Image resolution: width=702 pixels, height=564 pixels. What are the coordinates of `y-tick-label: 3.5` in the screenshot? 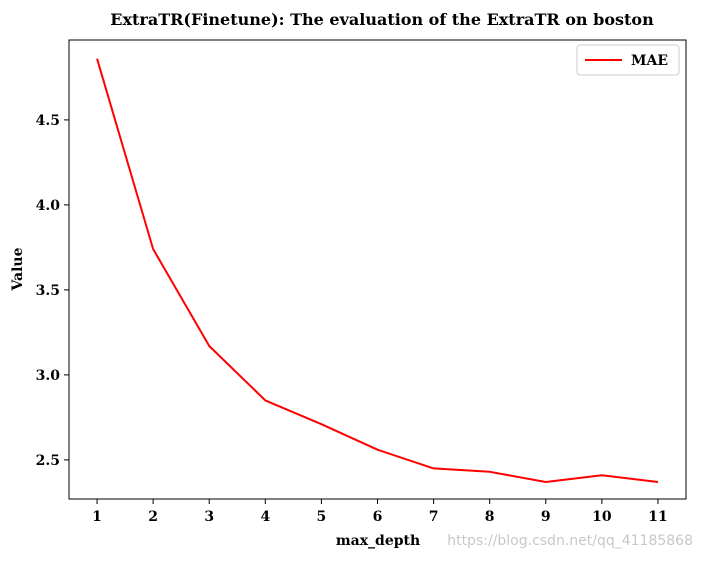 It's located at (48, 291).